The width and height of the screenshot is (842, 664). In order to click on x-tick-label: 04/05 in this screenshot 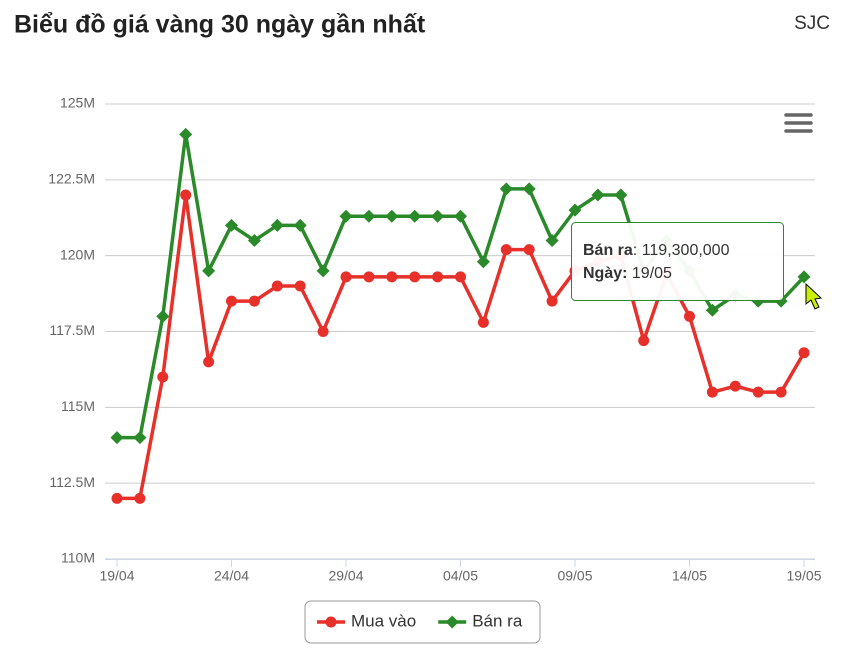, I will do `click(460, 576)`.